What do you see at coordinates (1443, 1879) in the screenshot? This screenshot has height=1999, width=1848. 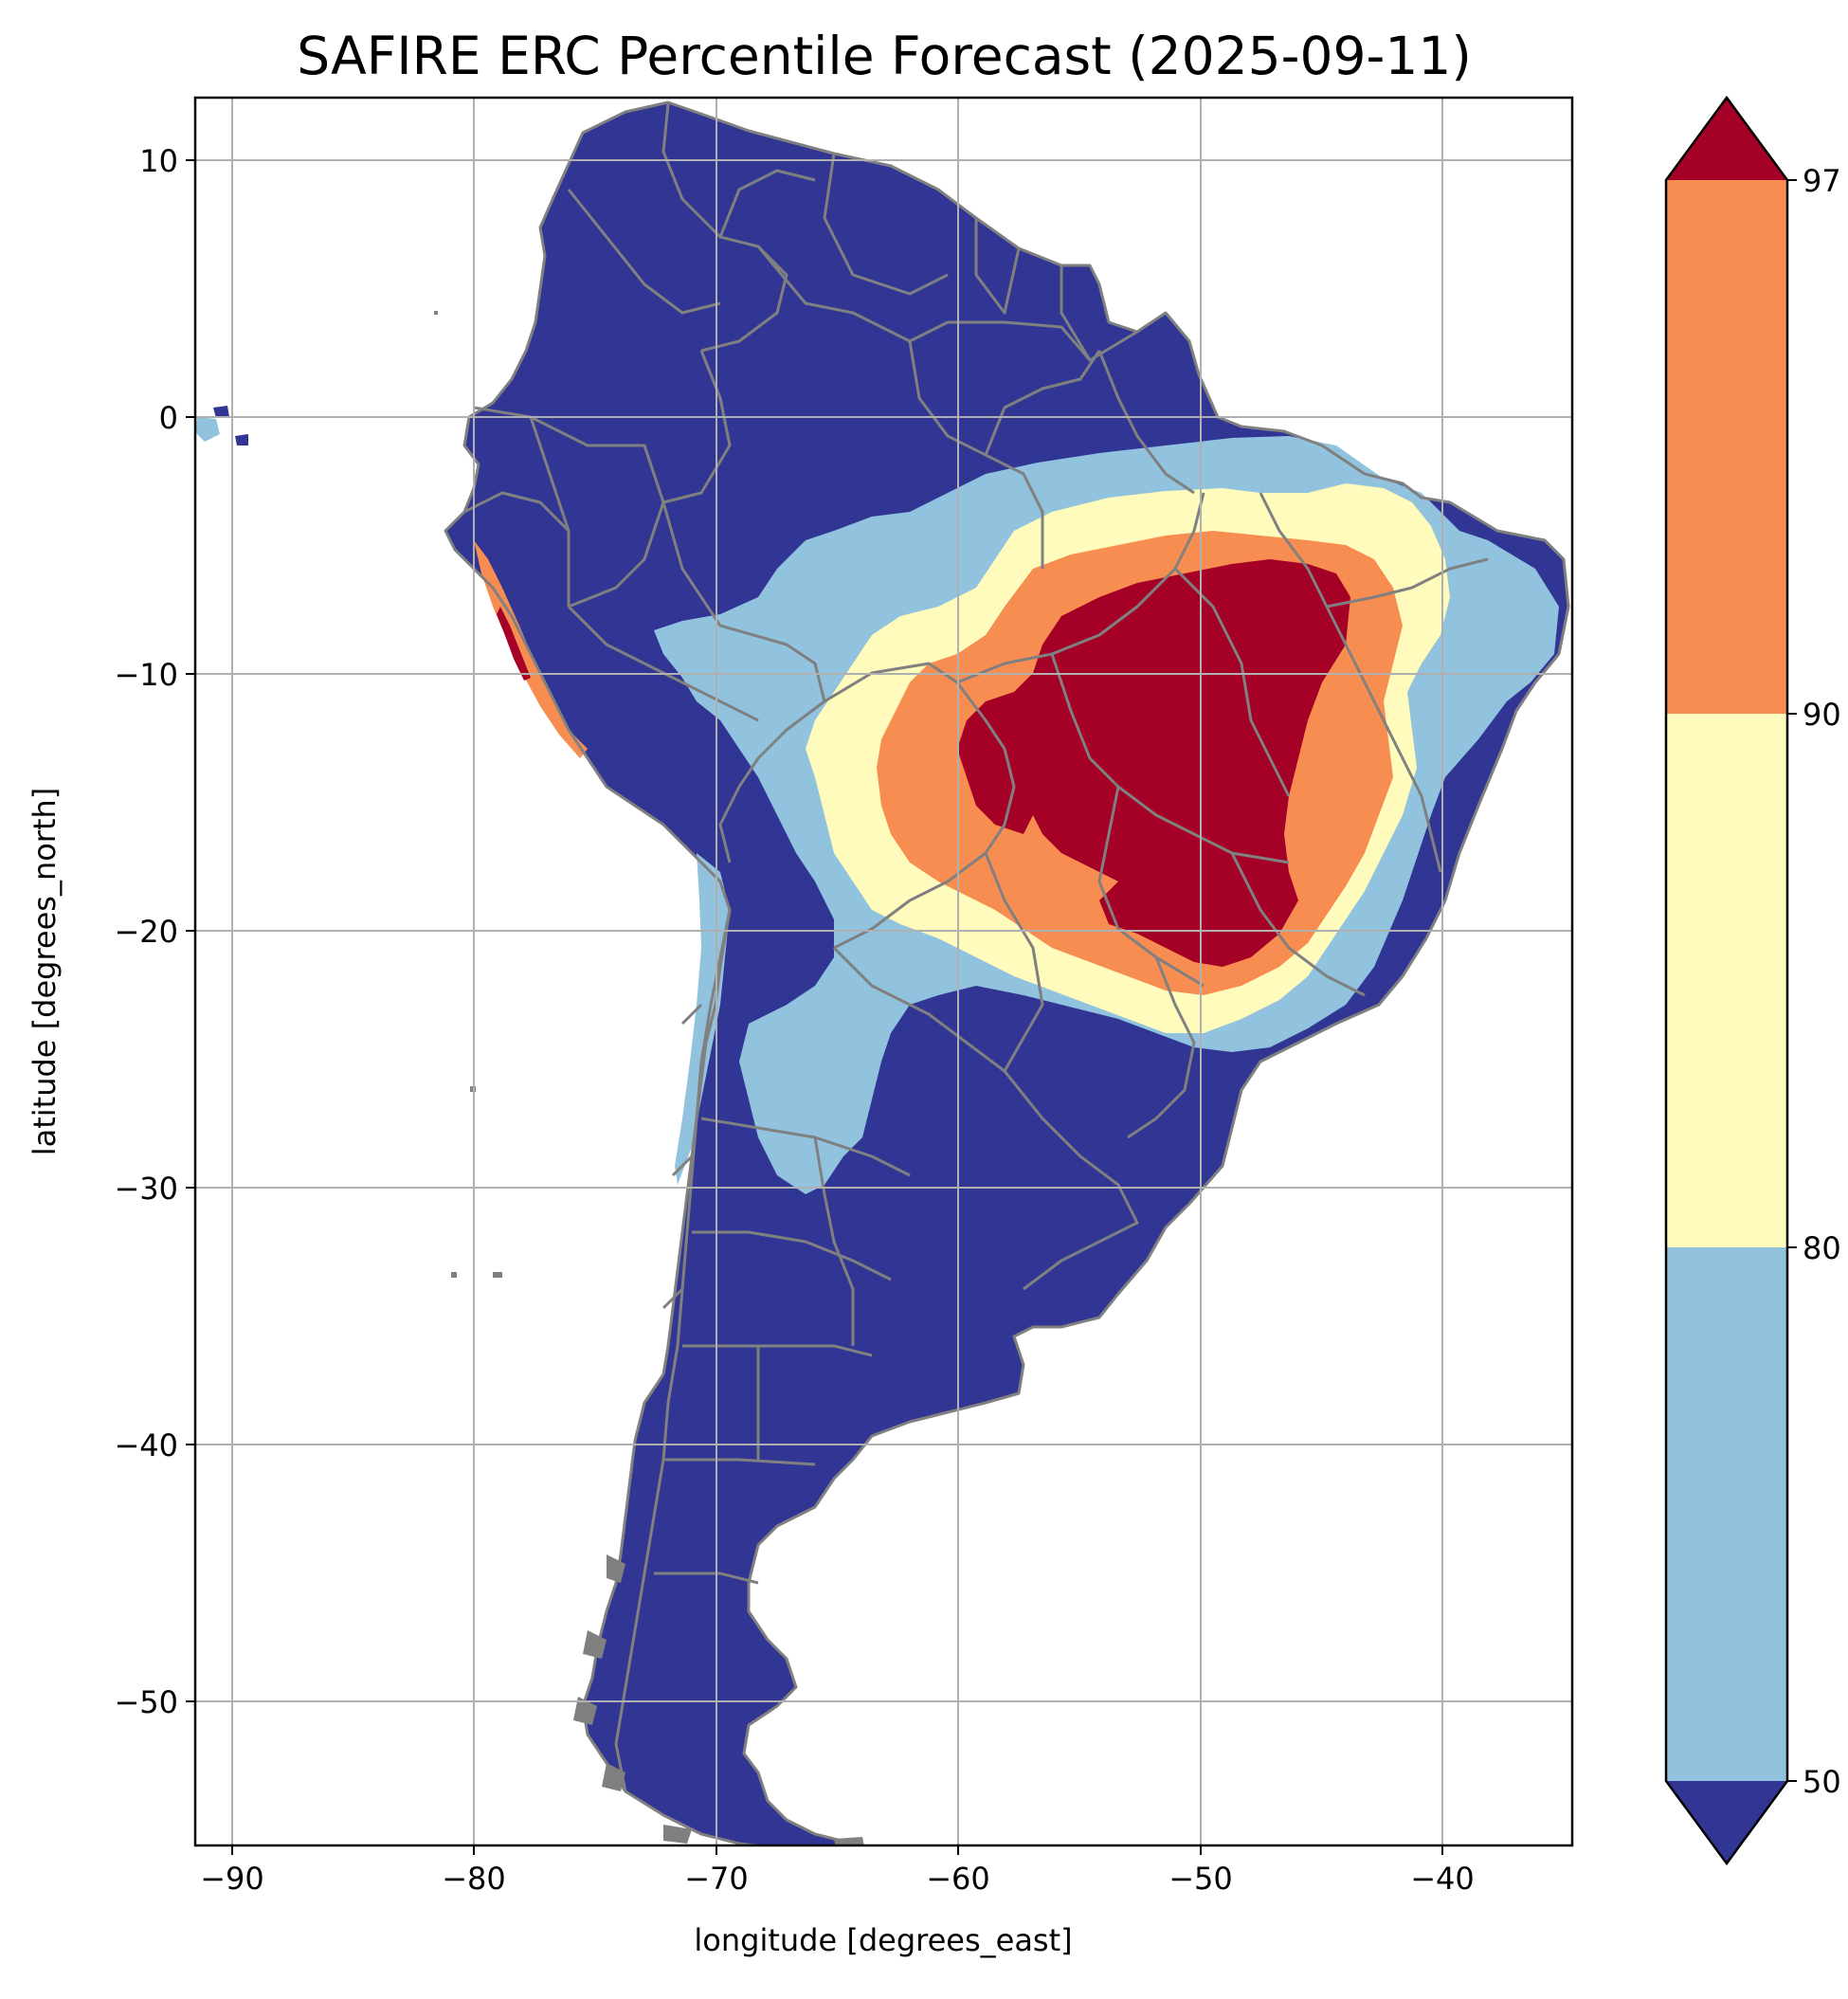 I see `x-tick-label: −40` at bounding box center [1443, 1879].